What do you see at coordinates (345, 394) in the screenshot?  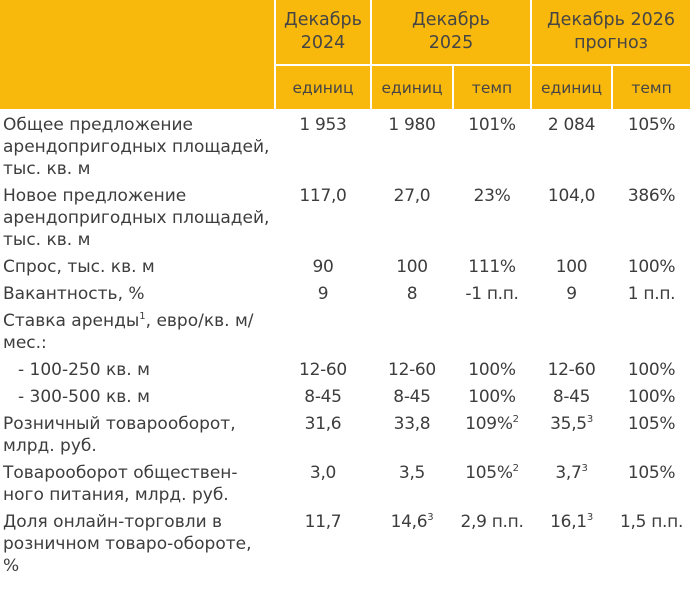 I see `table-row: - 300-500 кв. м 8-45 8-45 100% 8-45 100%` at bounding box center [345, 394].